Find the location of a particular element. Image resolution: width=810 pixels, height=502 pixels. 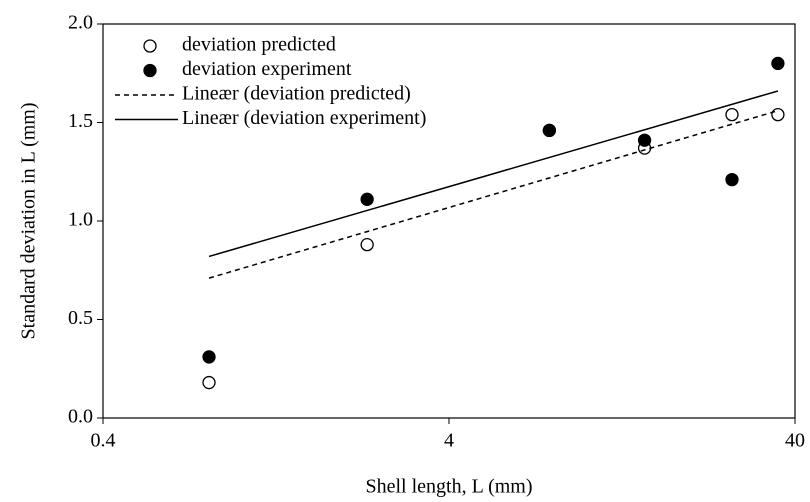

legend-label: Lineær (deviation predicted) is located at coordinates (296, 94).